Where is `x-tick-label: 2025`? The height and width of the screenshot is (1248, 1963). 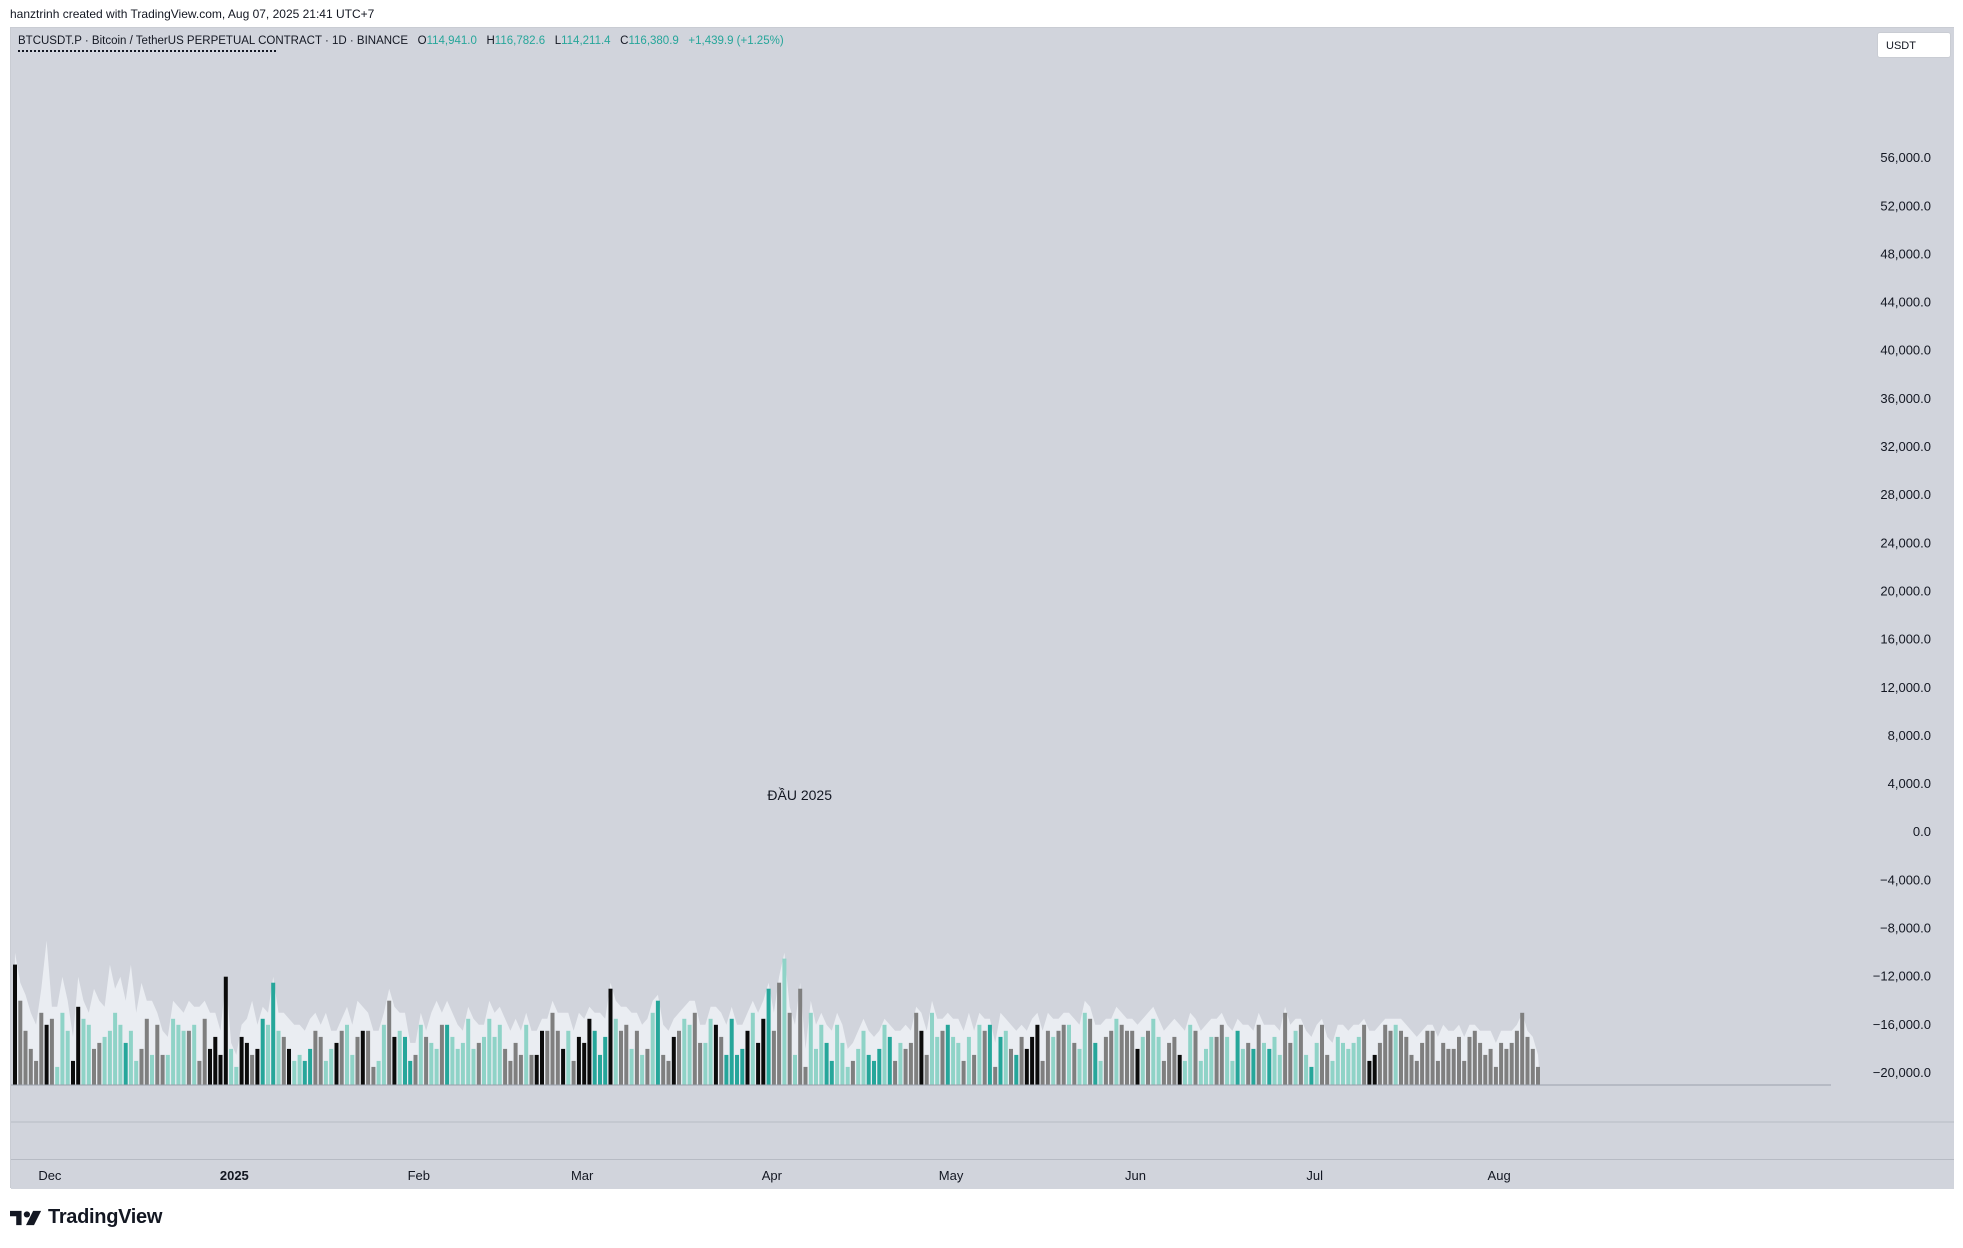
x-tick-label: 2025 is located at coordinates (234, 1175).